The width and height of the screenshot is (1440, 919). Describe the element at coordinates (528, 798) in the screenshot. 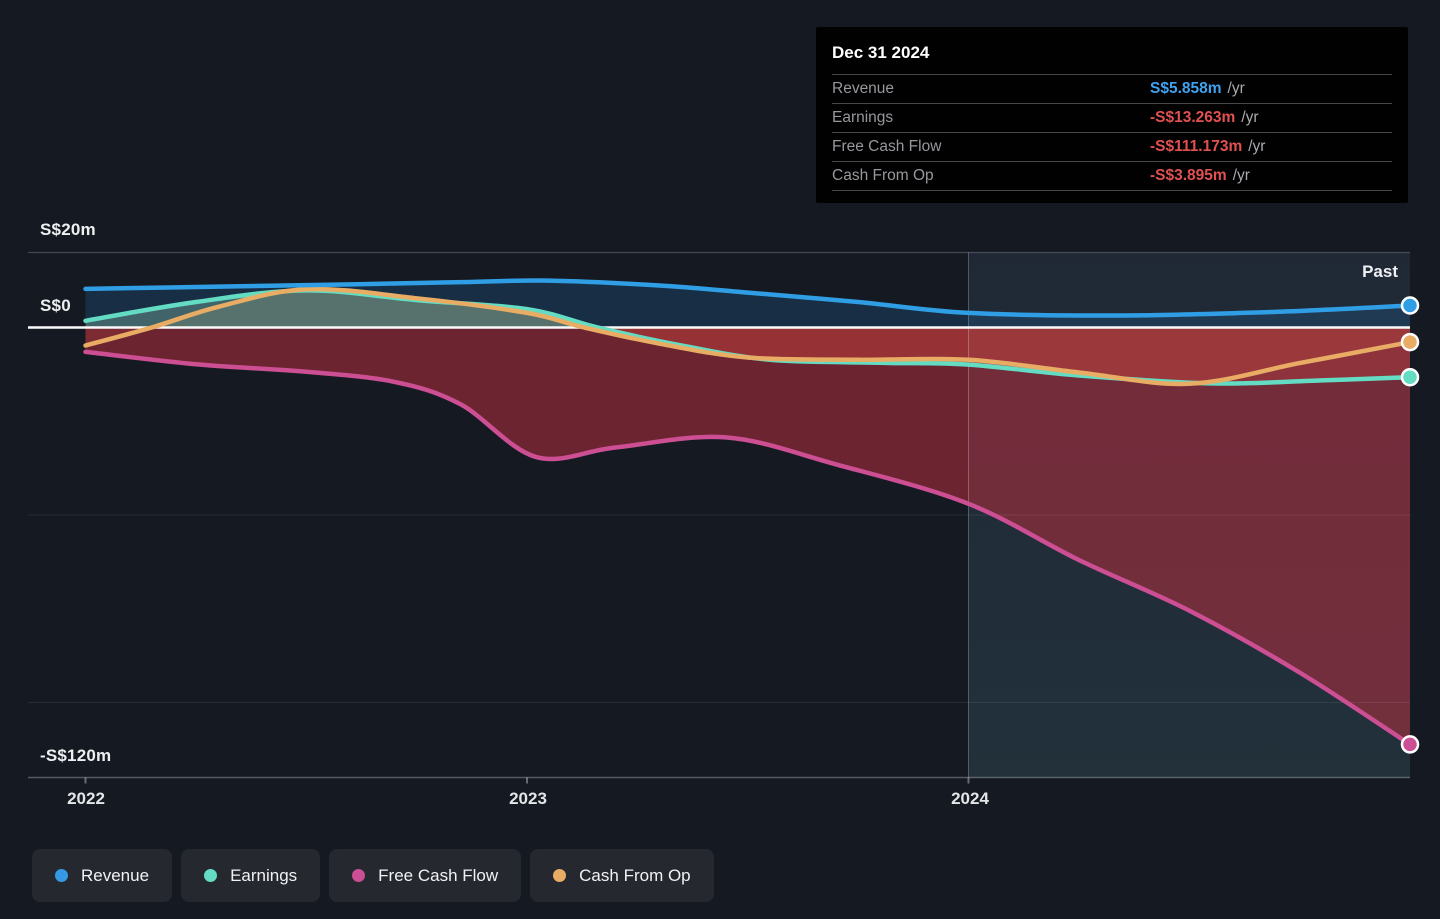

I see `x-axis-label-2023: 2023` at that location.